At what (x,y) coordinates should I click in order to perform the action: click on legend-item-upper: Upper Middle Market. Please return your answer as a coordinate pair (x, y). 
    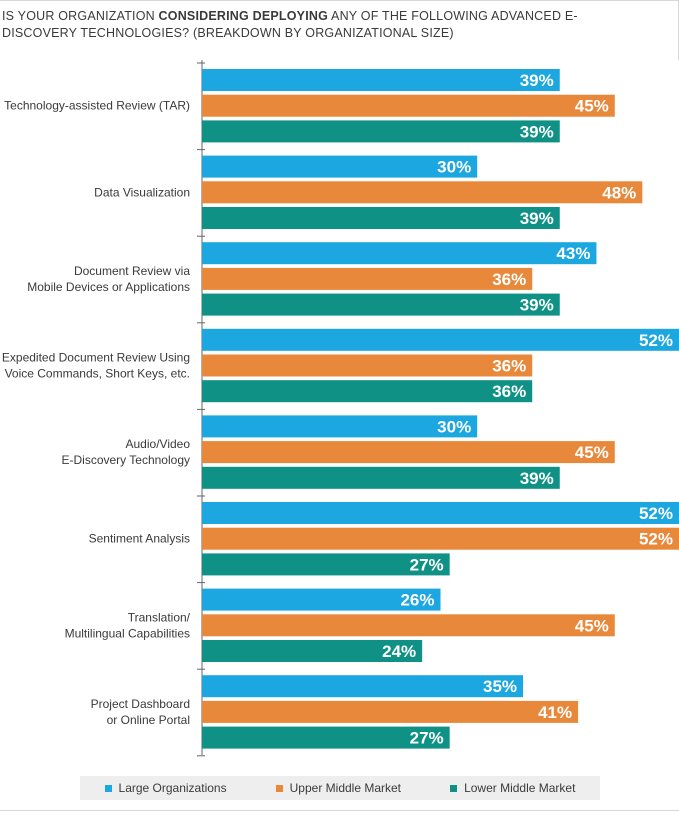
    Looking at the image, I should click on (338, 788).